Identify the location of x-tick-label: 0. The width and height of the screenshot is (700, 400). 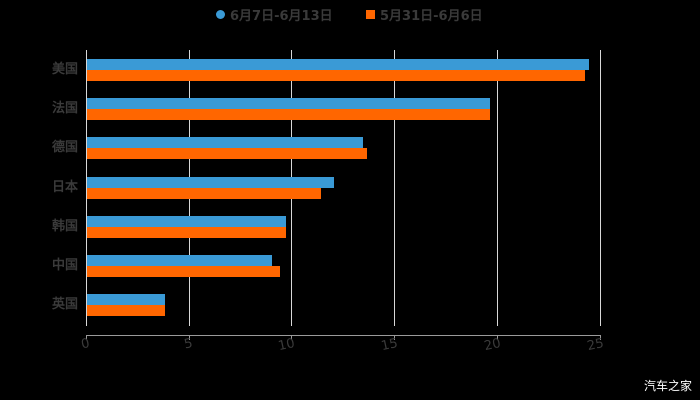
(85, 344).